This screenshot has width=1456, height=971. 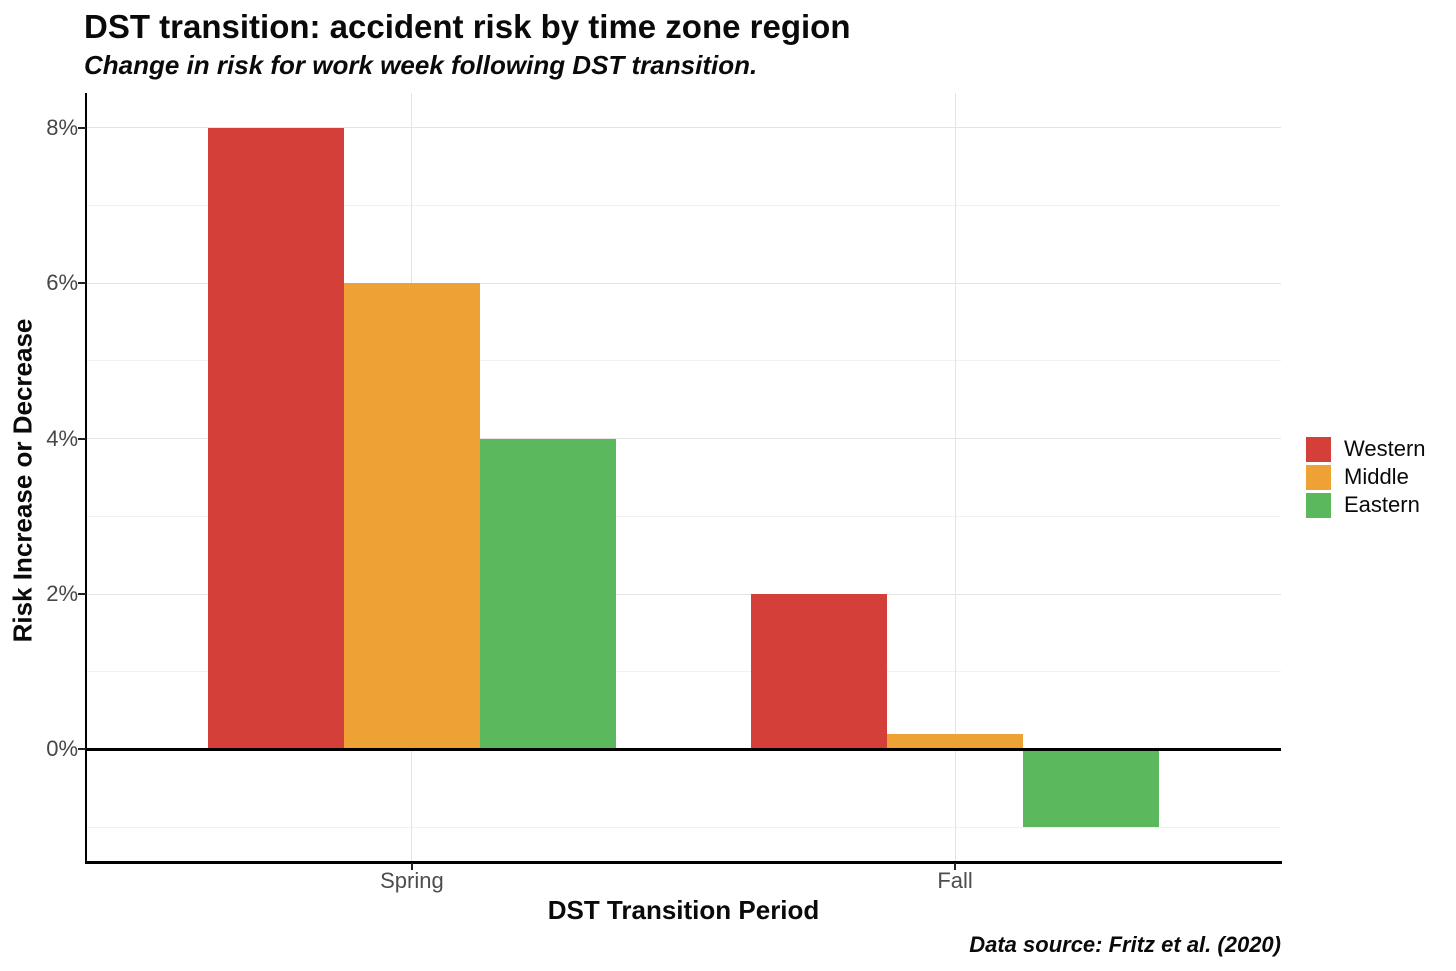 What do you see at coordinates (62, 127) in the screenshot?
I see `y-tick-label: 8%` at bounding box center [62, 127].